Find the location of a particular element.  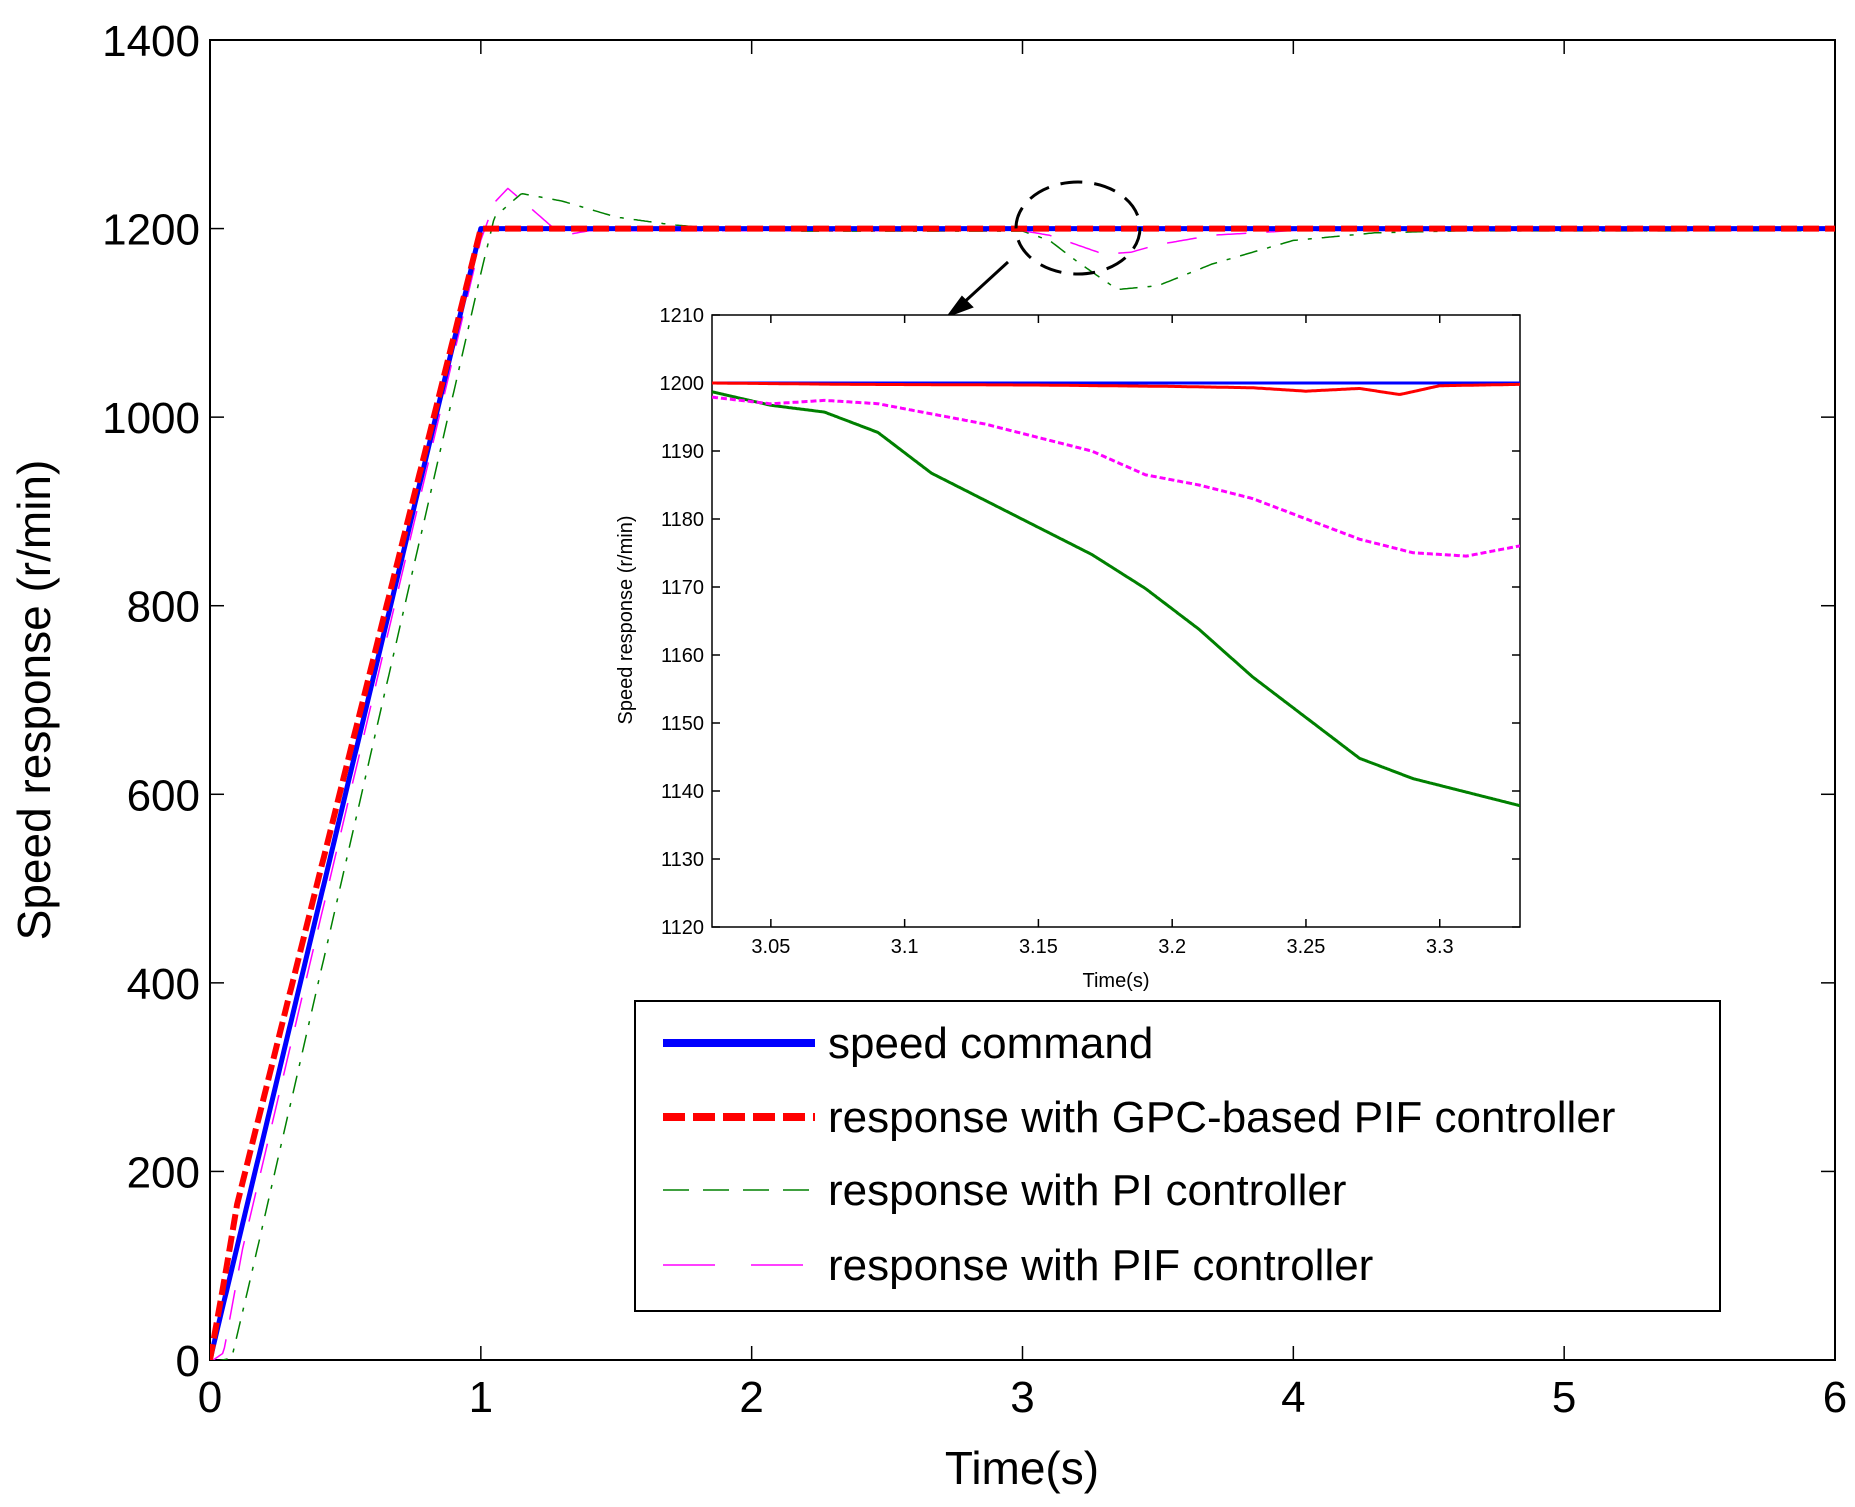

inset-series-response-with-pif-controller is located at coordinates (1116, 476).